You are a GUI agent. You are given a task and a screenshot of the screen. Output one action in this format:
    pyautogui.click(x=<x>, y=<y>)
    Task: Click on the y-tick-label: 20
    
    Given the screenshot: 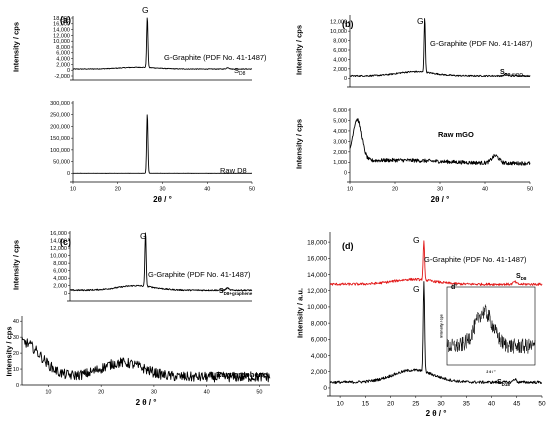 What is the action you would take?
    pyautogui.click(x=16, y=354)
    